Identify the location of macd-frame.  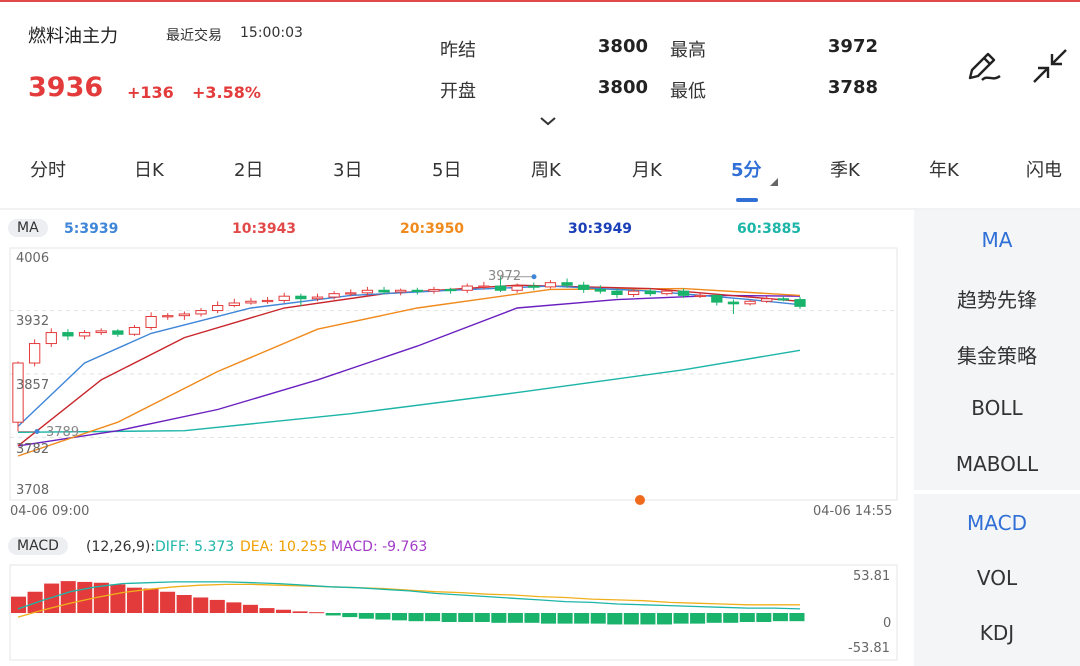
(453, 612).